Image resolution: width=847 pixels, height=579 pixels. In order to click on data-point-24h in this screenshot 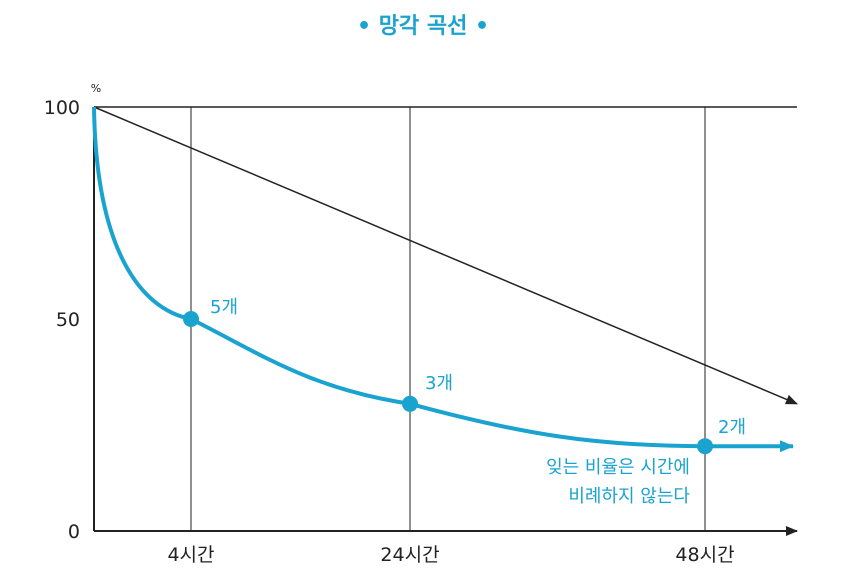, I will do `click(410, 403)`.